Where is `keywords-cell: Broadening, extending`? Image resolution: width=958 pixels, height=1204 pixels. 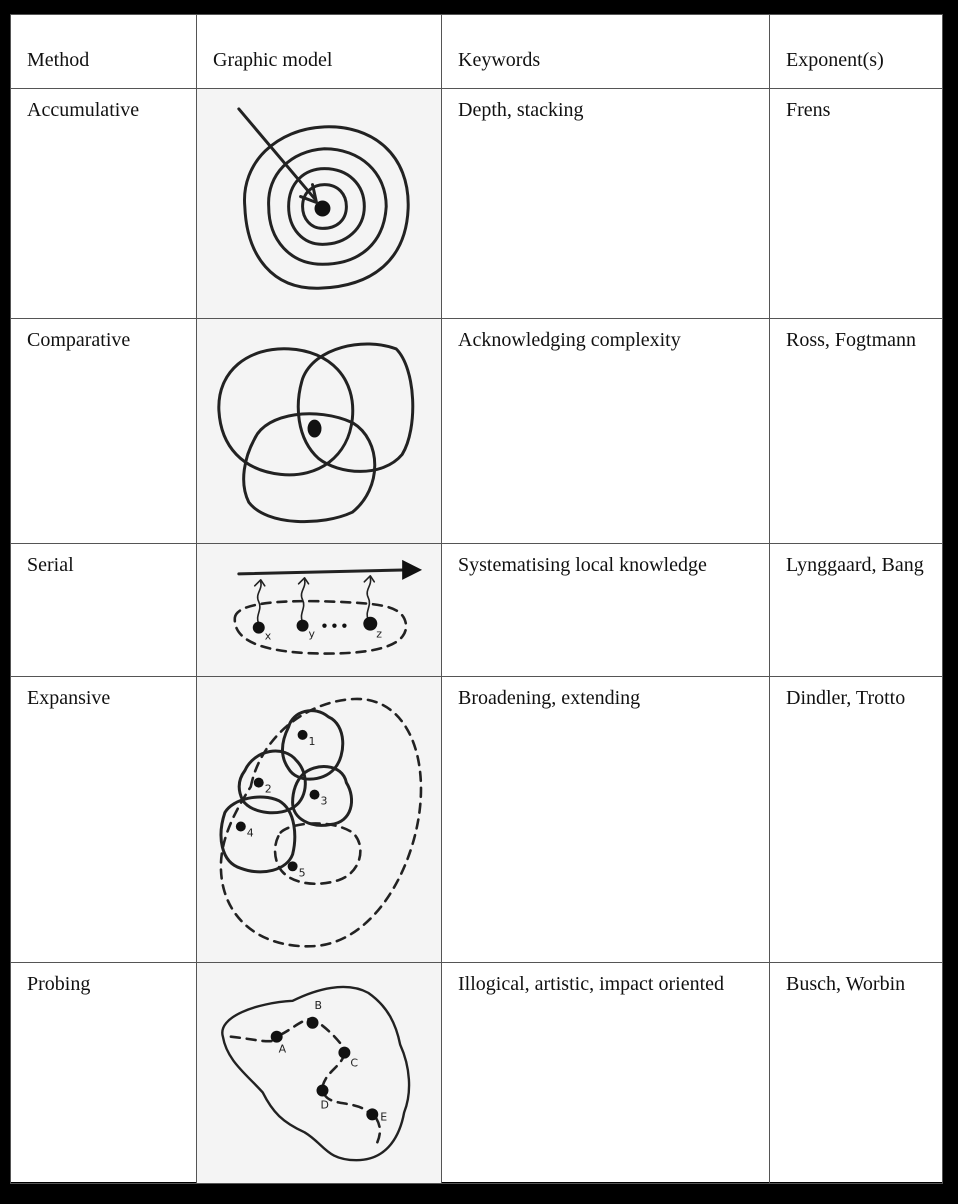
keywords-cell: Broadening, extending is located at coordinates (605, 819).